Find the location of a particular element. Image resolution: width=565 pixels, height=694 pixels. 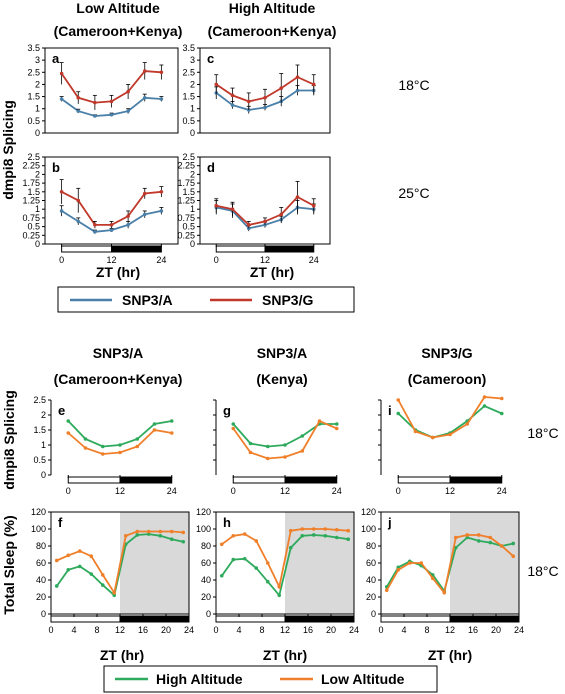

panel-f: 0 20 40 60 80 100 120 0 4 8 12 16 20 24 f is located at coordinates (112, 571).